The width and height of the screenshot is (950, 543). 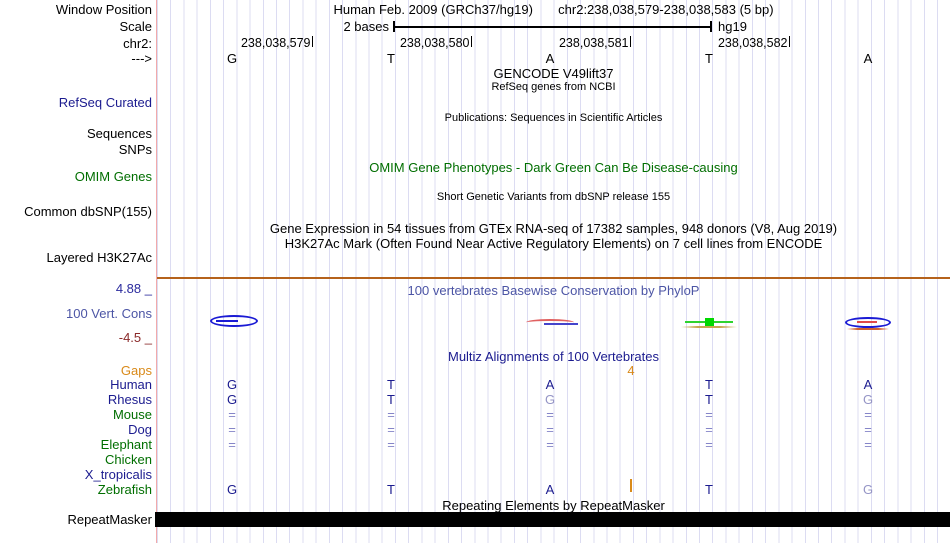 I want to click on coordinate-text: 238,038,581, so click(x=593, y=43).